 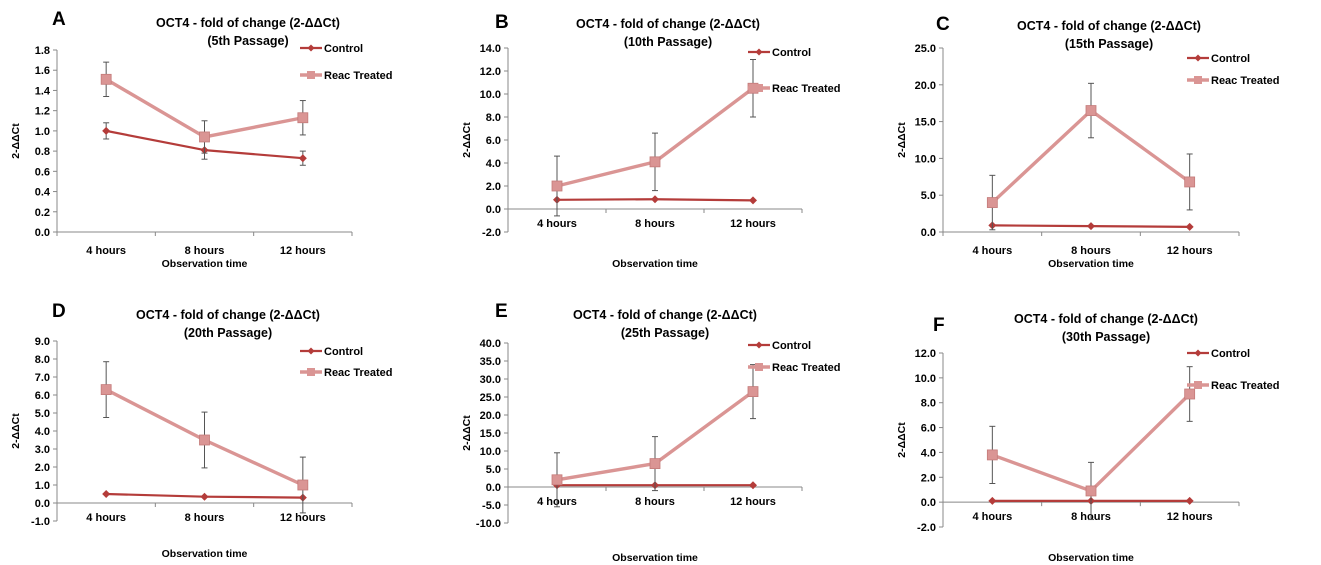 I want to click on y-tick-label: 40.0, so click(x=490, y=344).